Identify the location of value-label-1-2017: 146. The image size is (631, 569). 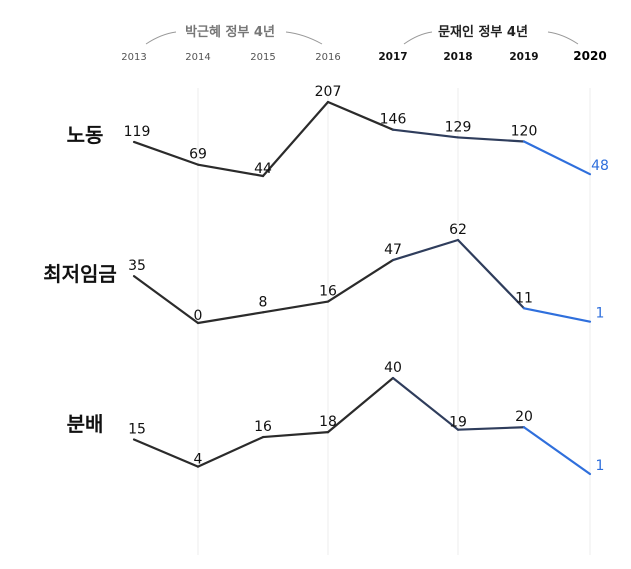
(393, 120).